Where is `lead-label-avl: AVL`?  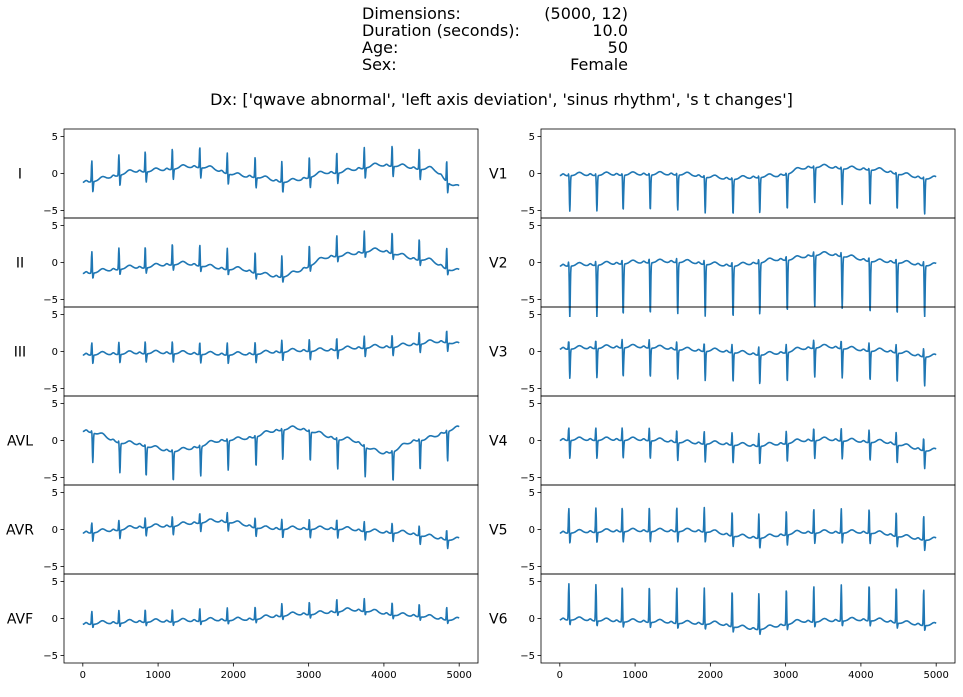 lead-label-avl: AVL is located at coordinates (20, 442).